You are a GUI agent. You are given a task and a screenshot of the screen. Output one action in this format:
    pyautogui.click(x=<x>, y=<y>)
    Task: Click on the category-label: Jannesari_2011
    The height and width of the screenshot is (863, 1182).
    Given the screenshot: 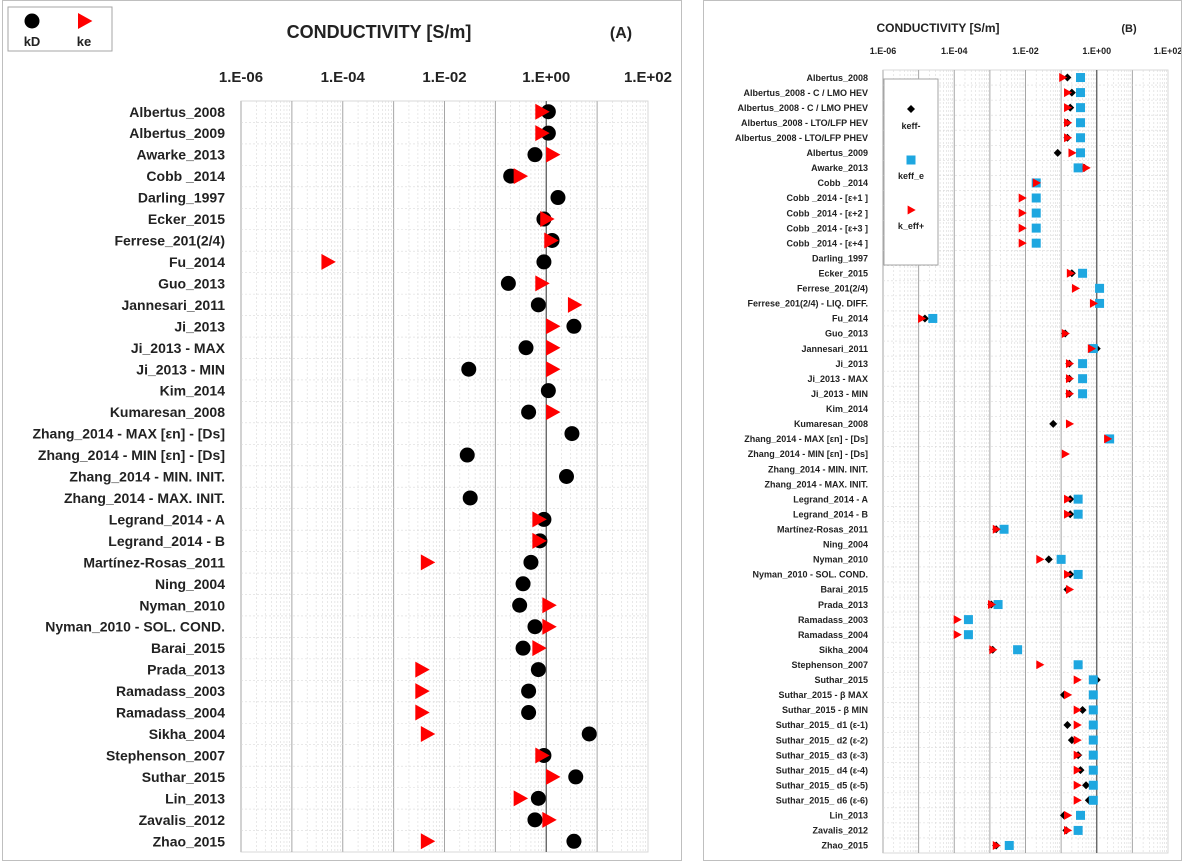 What is the action you would take?
    pyautogui.click(x=834, y=349)
    